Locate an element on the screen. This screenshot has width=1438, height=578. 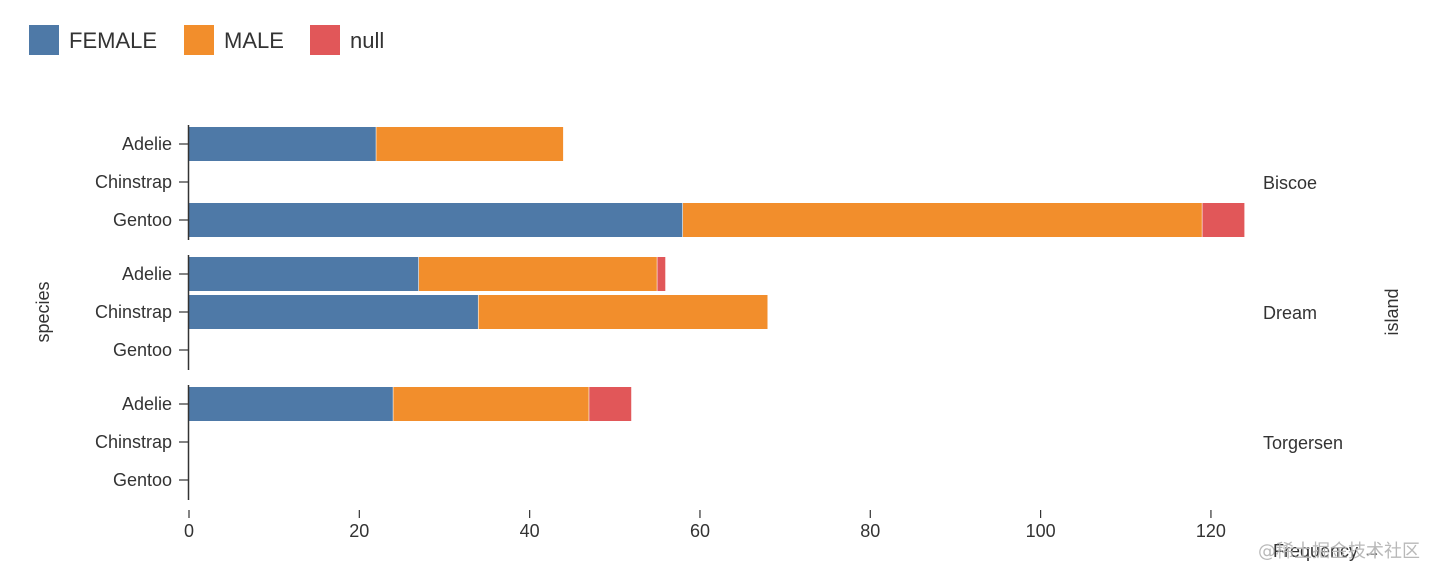
bar-torgersen-adelie-male is located at coordinates (491, 404).